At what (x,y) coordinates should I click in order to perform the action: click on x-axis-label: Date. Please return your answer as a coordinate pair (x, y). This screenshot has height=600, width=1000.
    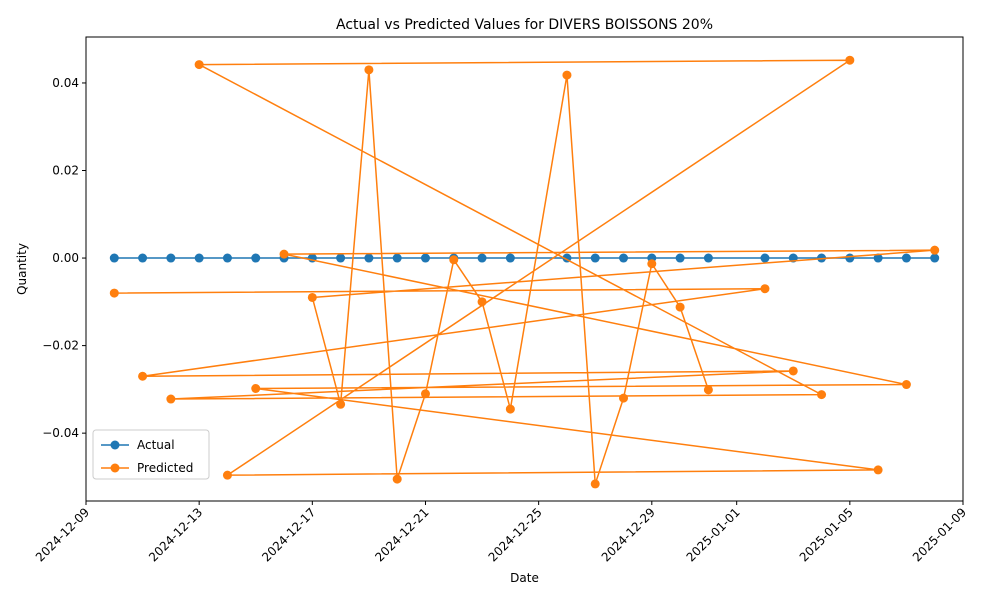
    Looking at the image, I should click on (524, 578).